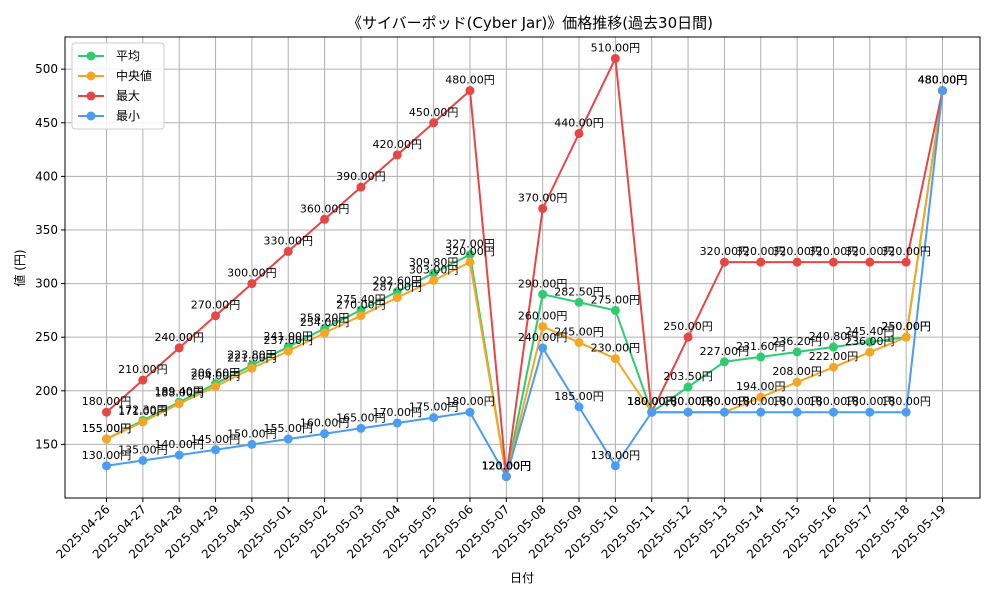 This screenshot has height=600, width=1000. What do you see at coordinates (943, 80) in the screenshot?
I see `data-label: 480.00円` at bounding box center [943, 80].